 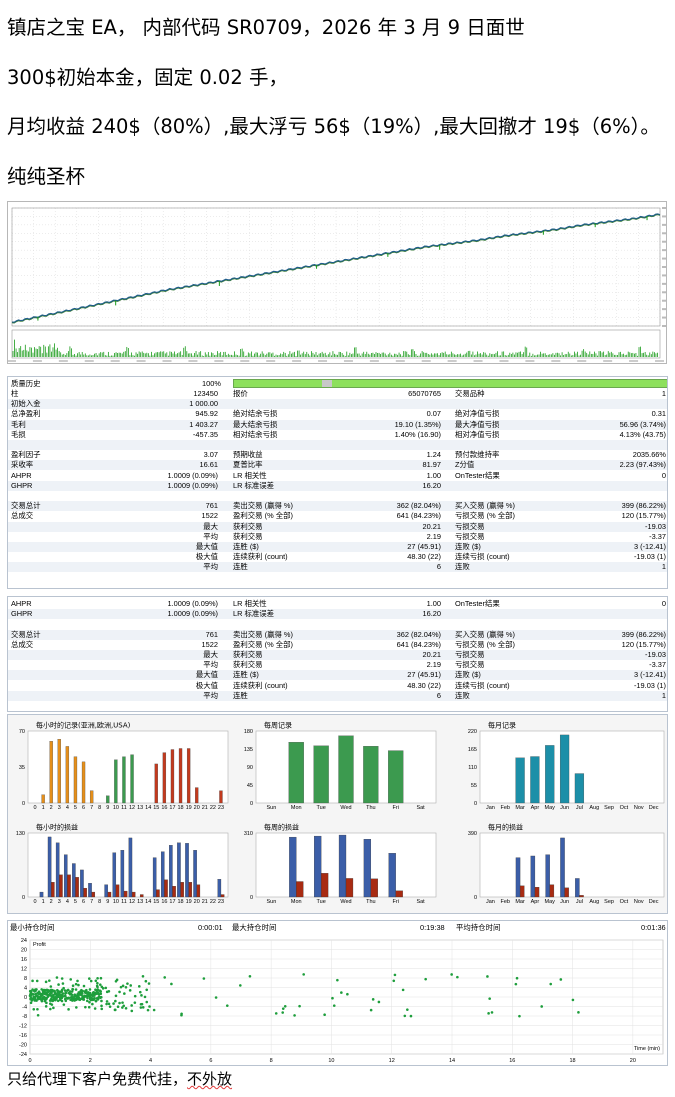 What do you see at coordinates (59, 902) in the screenshot?
I see `x-tick-label: 3` at bounding box center [59, 902].